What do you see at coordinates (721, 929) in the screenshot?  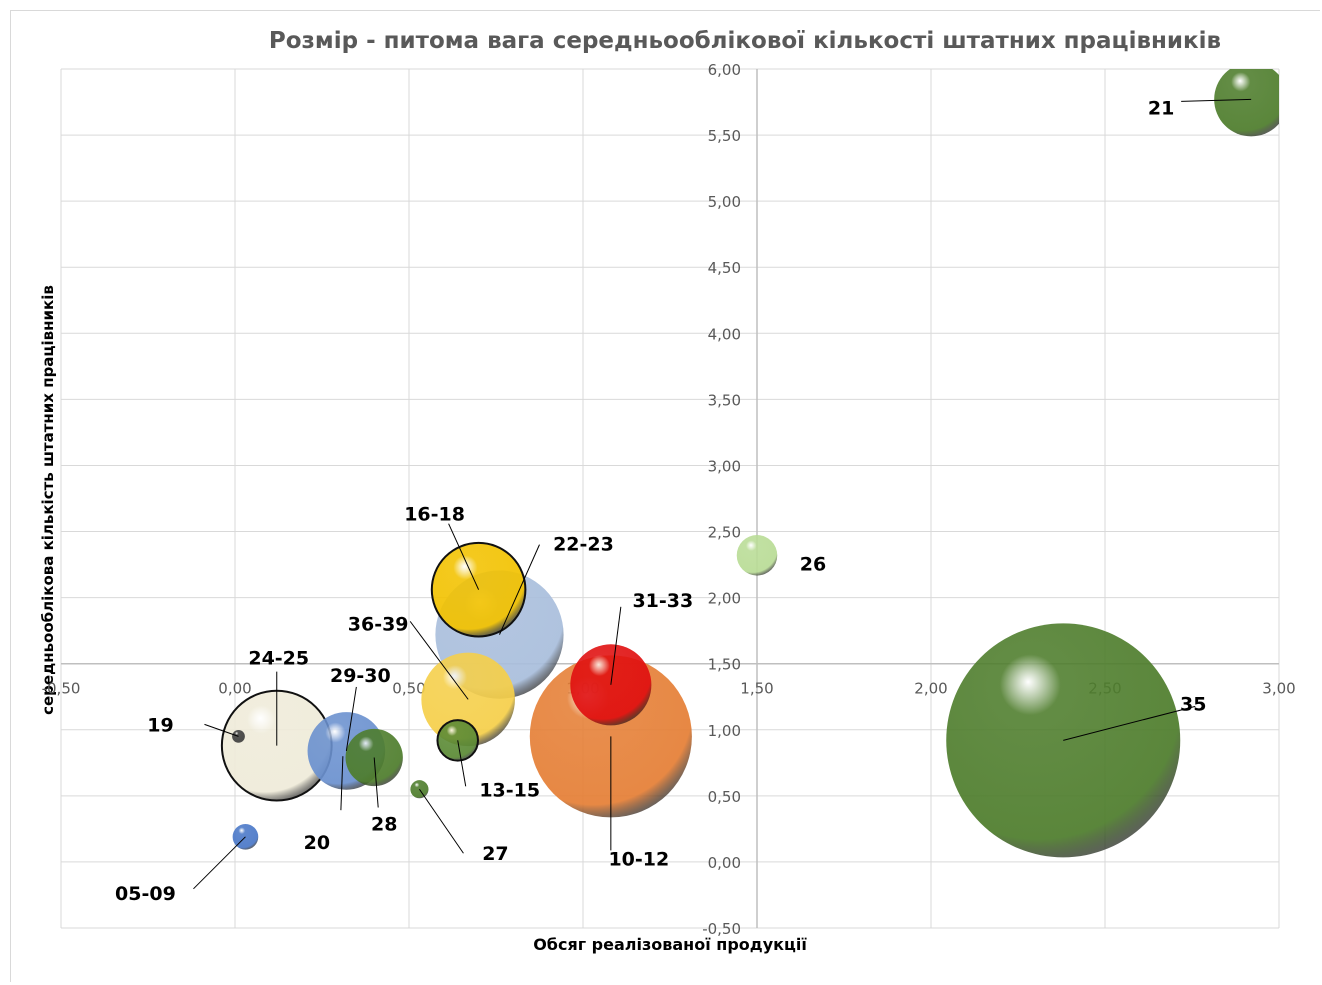 I see `y-tick-label: -0,50` at bounding box center [721, 929].